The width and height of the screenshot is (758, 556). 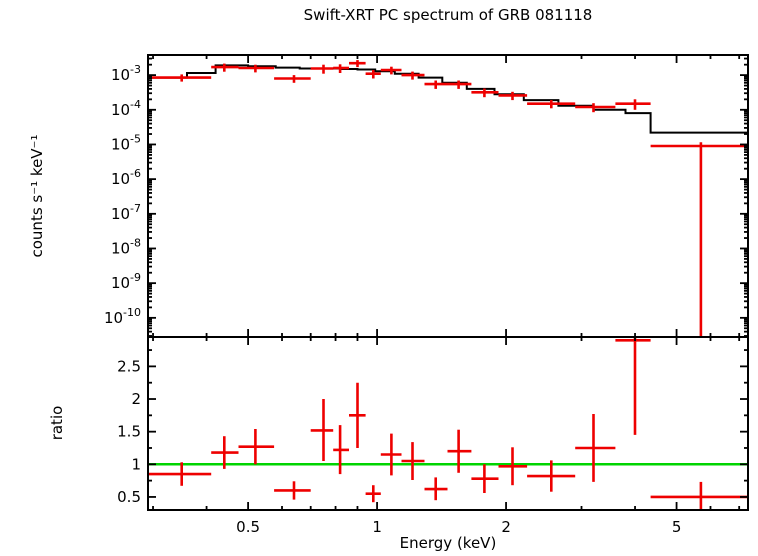 What do you see at coordinates (122, 316) in the screenshot?
I see `y-tick-label-log: 10⁻¹⁰` at bounding box center [122, 316].